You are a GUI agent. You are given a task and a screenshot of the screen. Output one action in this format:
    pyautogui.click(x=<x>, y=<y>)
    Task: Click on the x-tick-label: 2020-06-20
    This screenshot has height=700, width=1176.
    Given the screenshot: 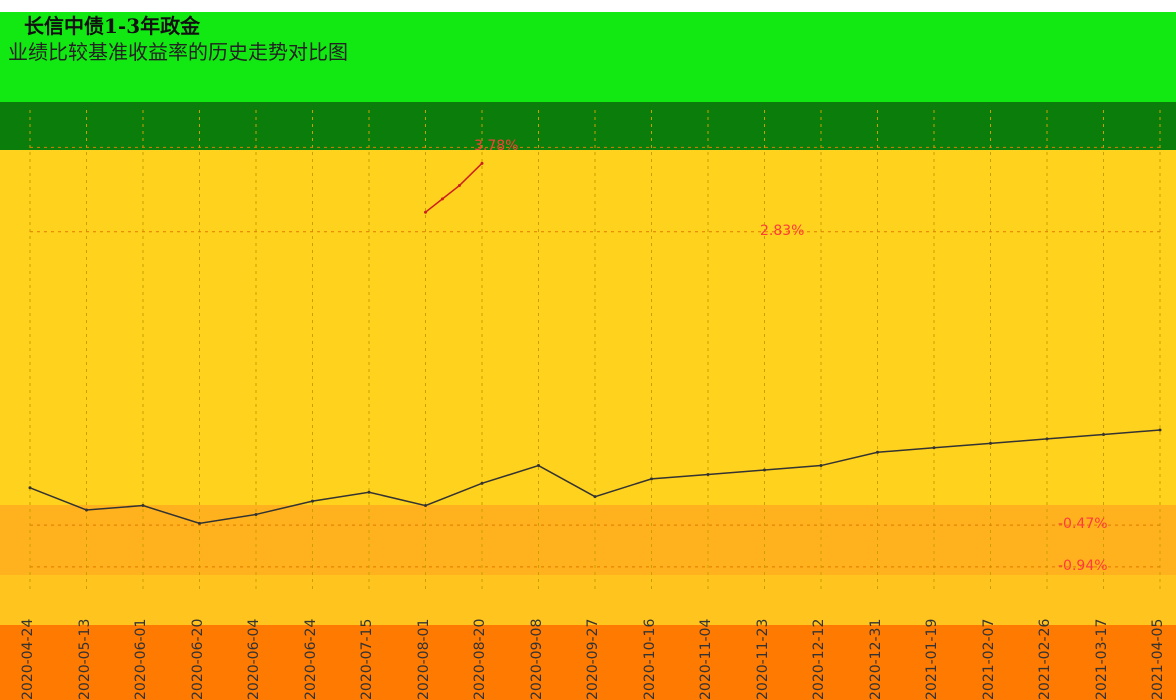 What is the action you would take?
    pyautogui.click(x=197, y=659)
    